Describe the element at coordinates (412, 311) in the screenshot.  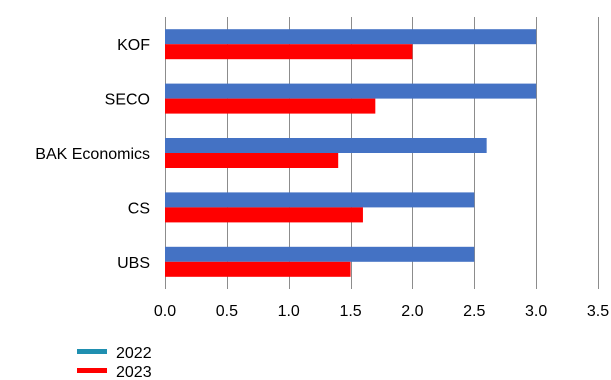
I see `x-tick-label: 2.0` at that location.